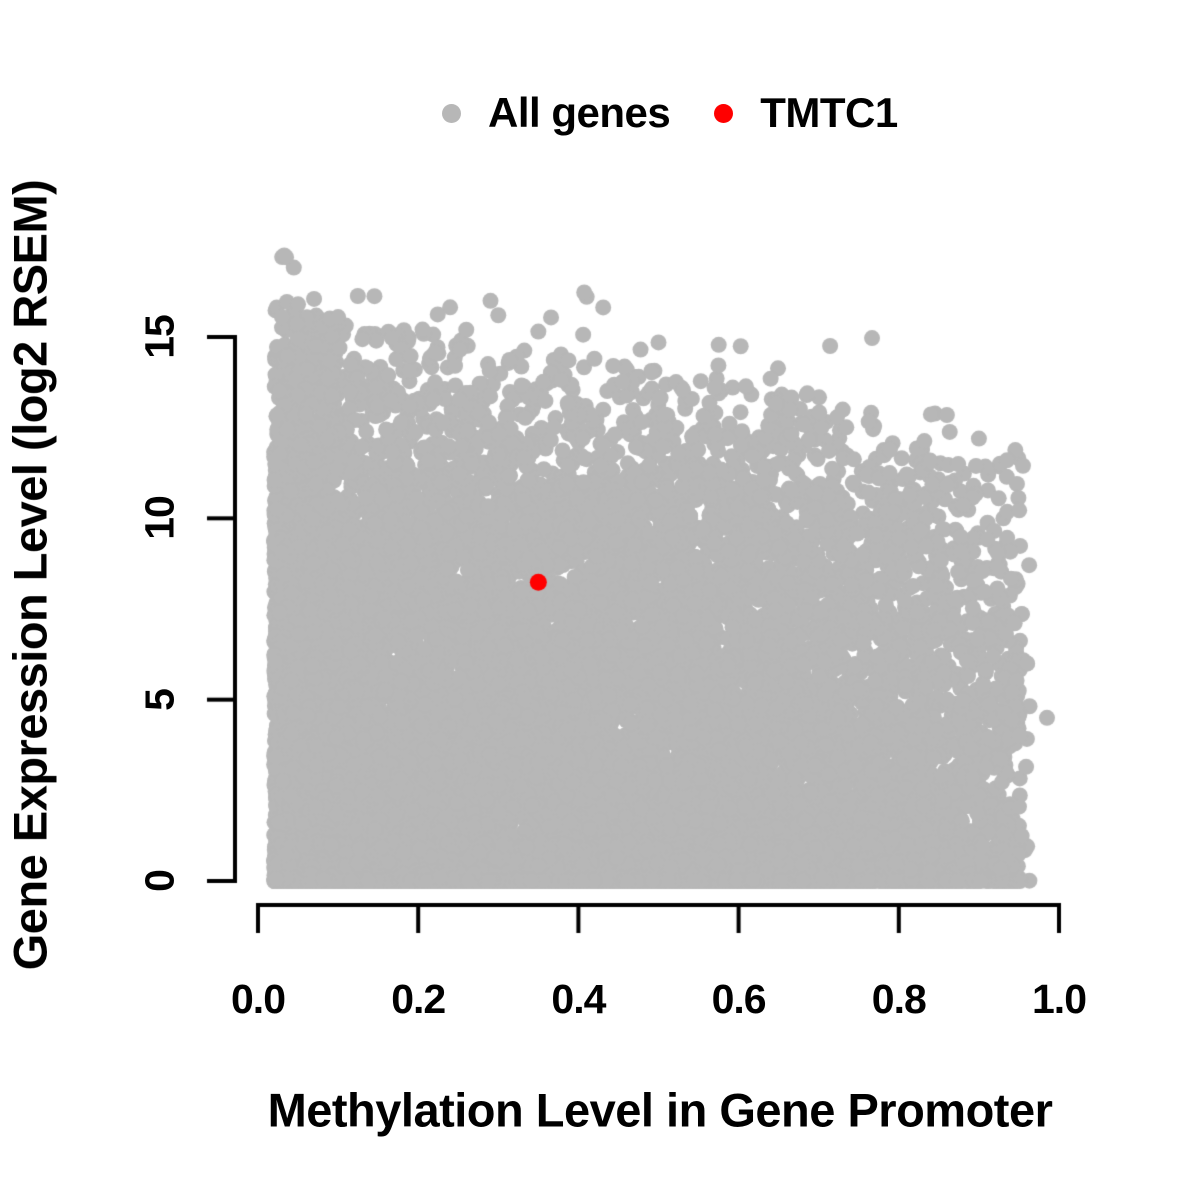 Image resolution: width=1200 pixels, height=1200 pixels. I want to click on y-tick-label: 0, so click(159, 881).